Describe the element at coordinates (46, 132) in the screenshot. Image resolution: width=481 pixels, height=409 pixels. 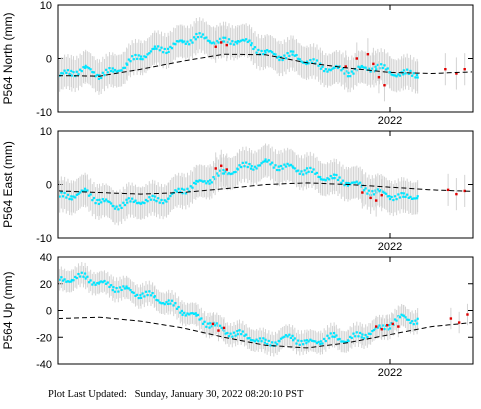
I see `y-tick-label: 10` at that location.